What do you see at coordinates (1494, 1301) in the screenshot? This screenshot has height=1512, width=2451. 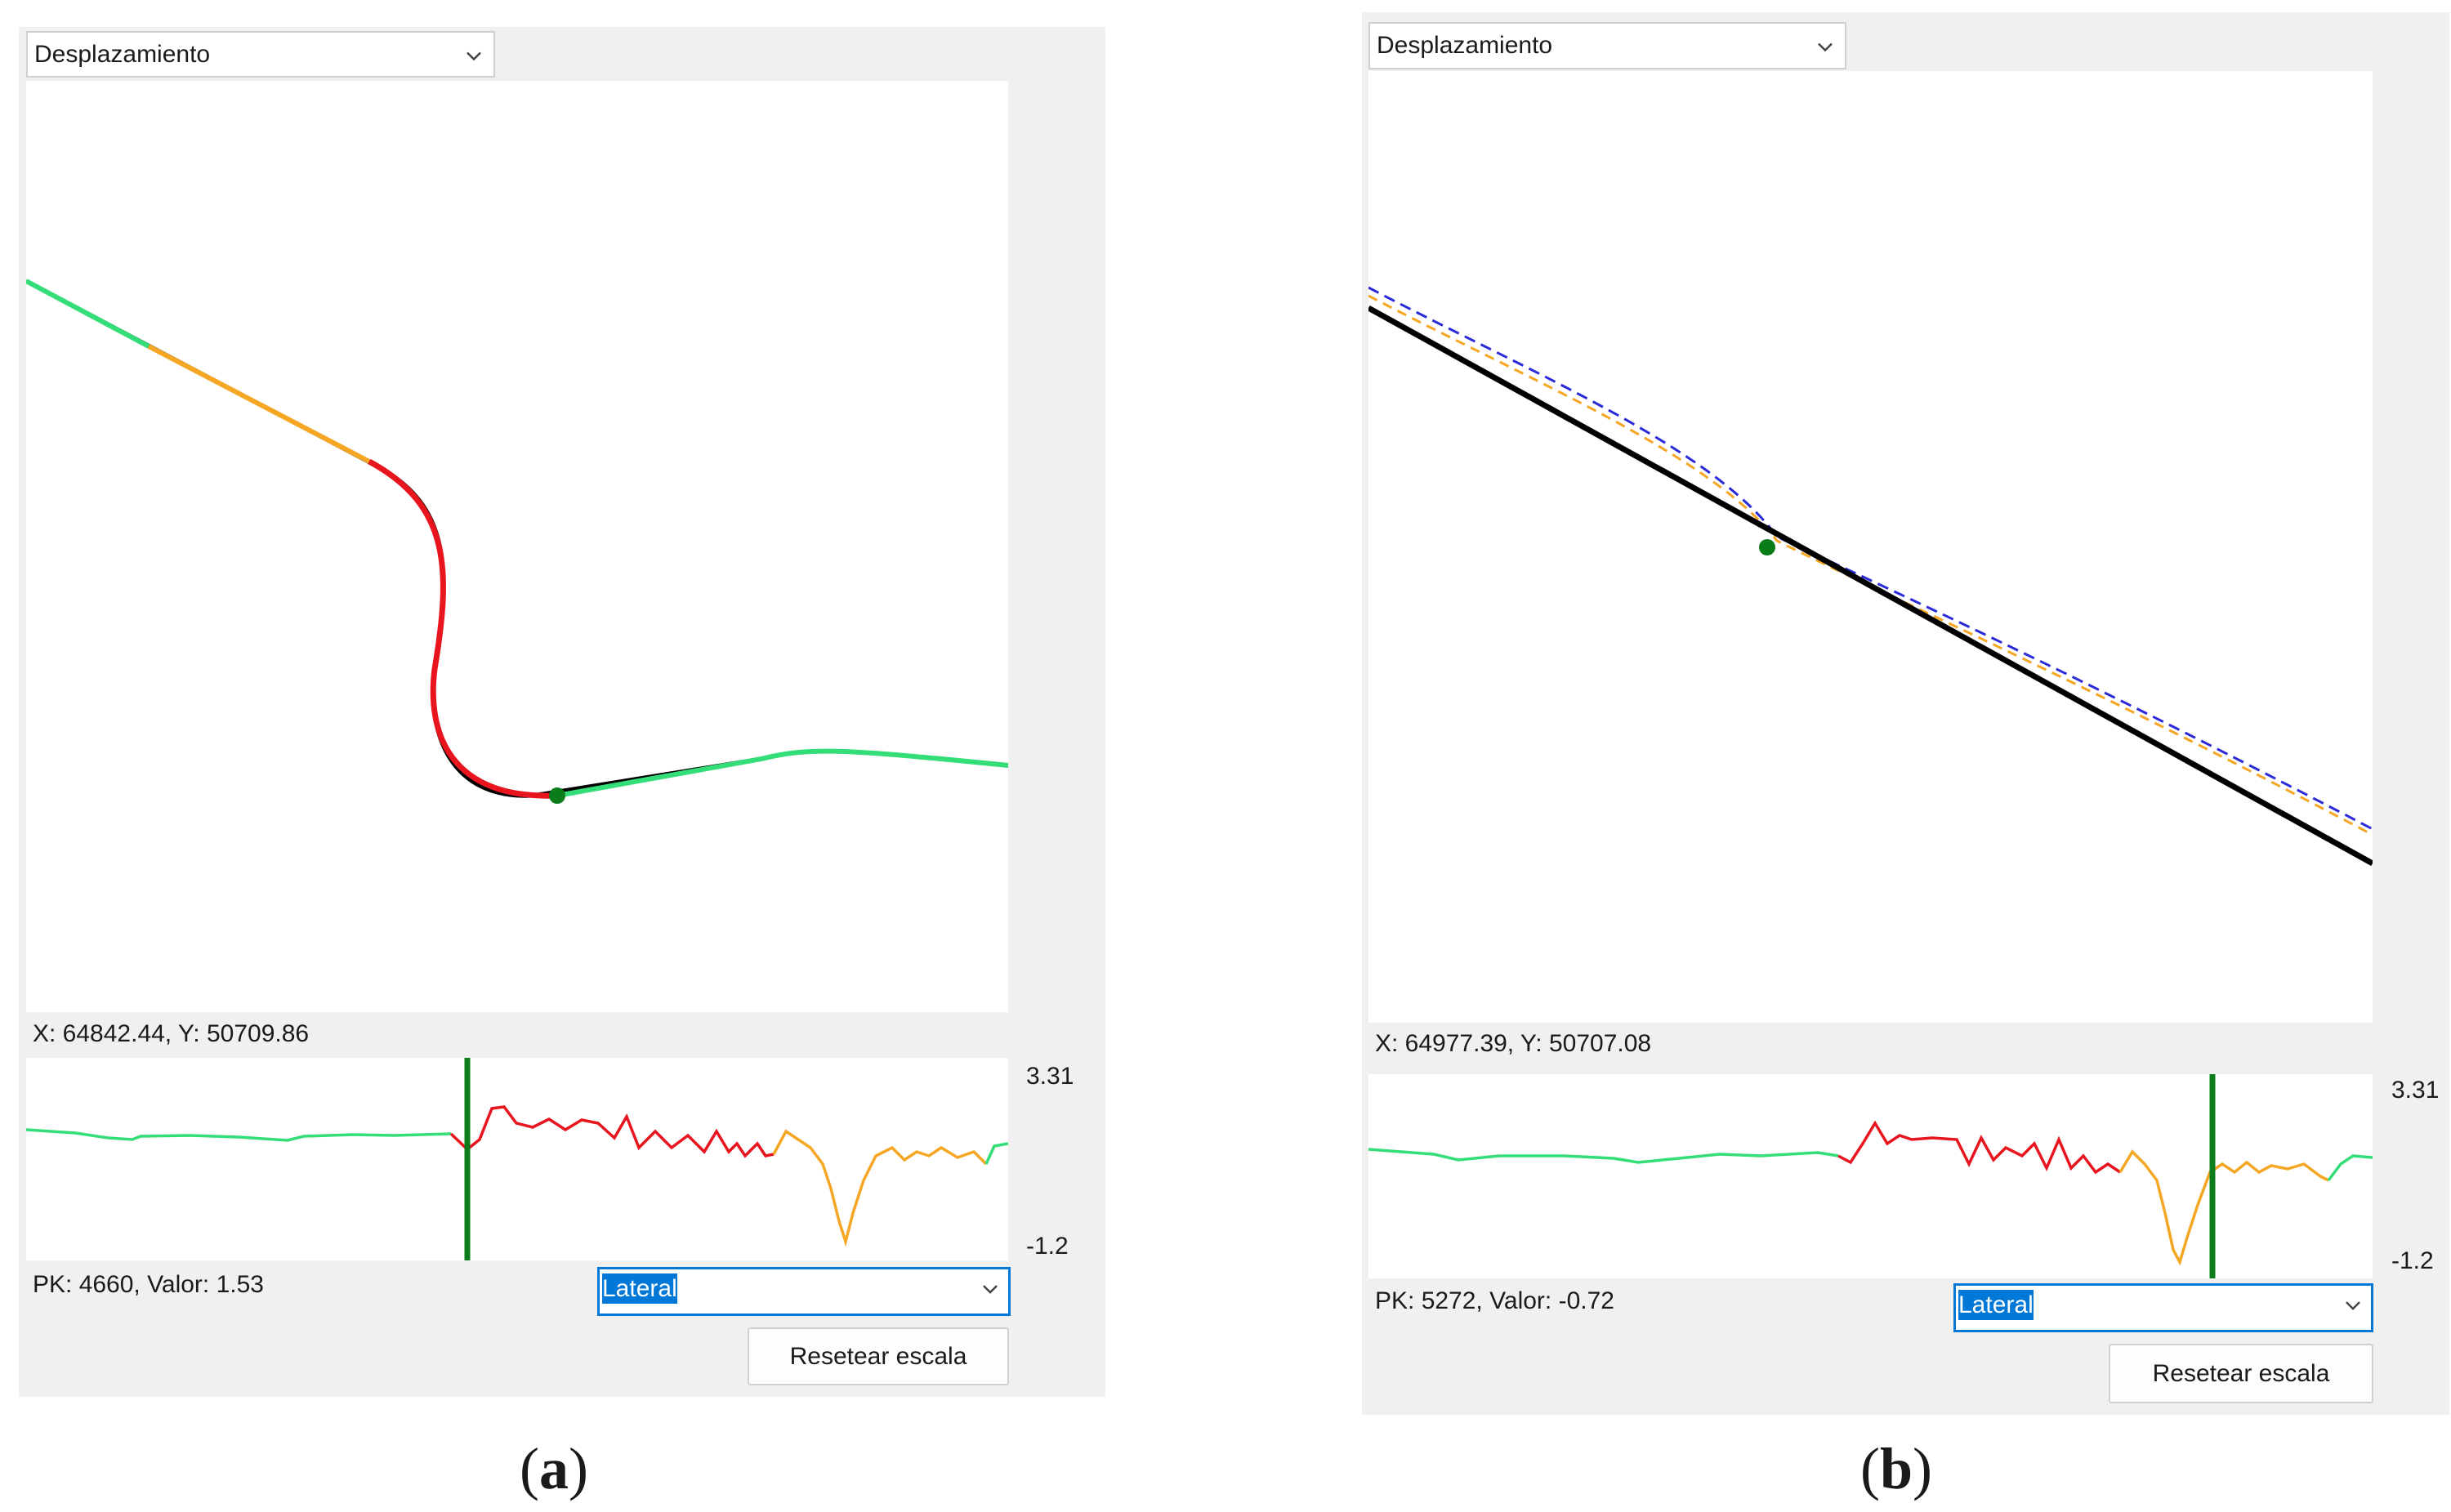 I see `profile-readout: PK: 5272, Valor: -0.72` at bounding box center [1494, 1301].